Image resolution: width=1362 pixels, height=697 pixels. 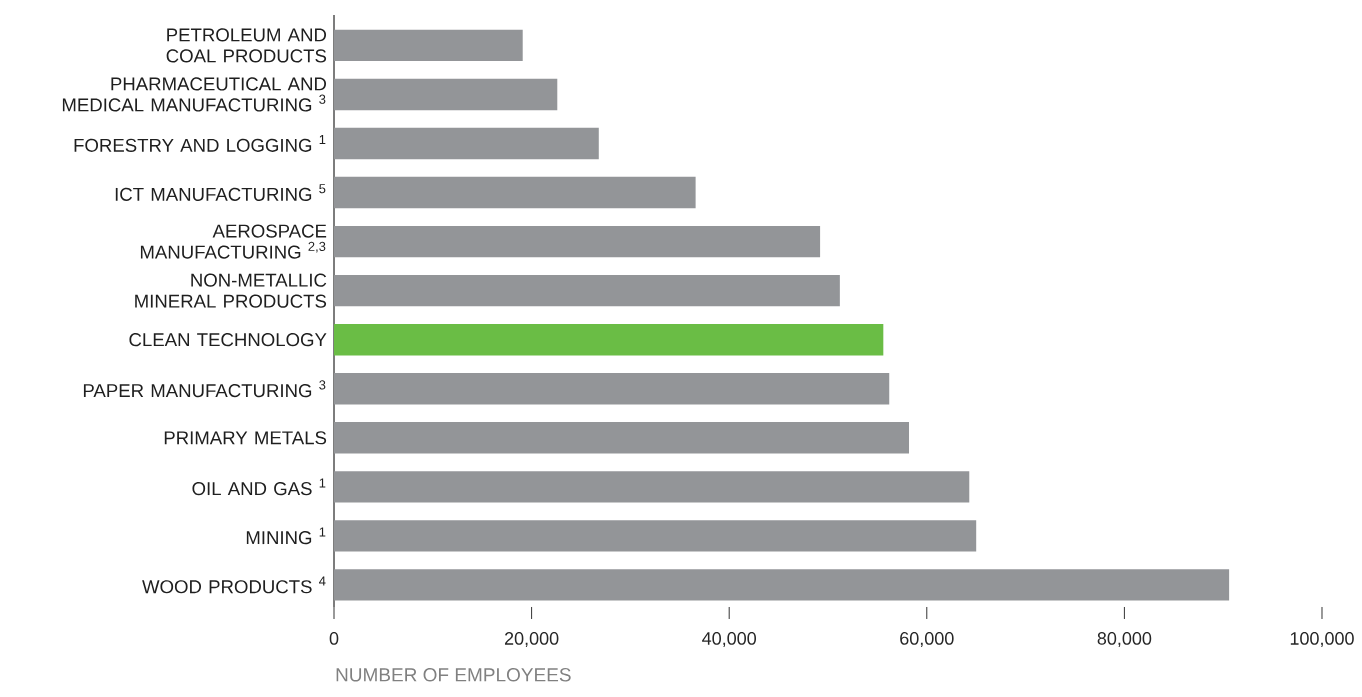 What do you see at coordinates (1124, 639) in the screenshot?
I see `x-tick-label: 80,000` at bounding box center [1124, 639].